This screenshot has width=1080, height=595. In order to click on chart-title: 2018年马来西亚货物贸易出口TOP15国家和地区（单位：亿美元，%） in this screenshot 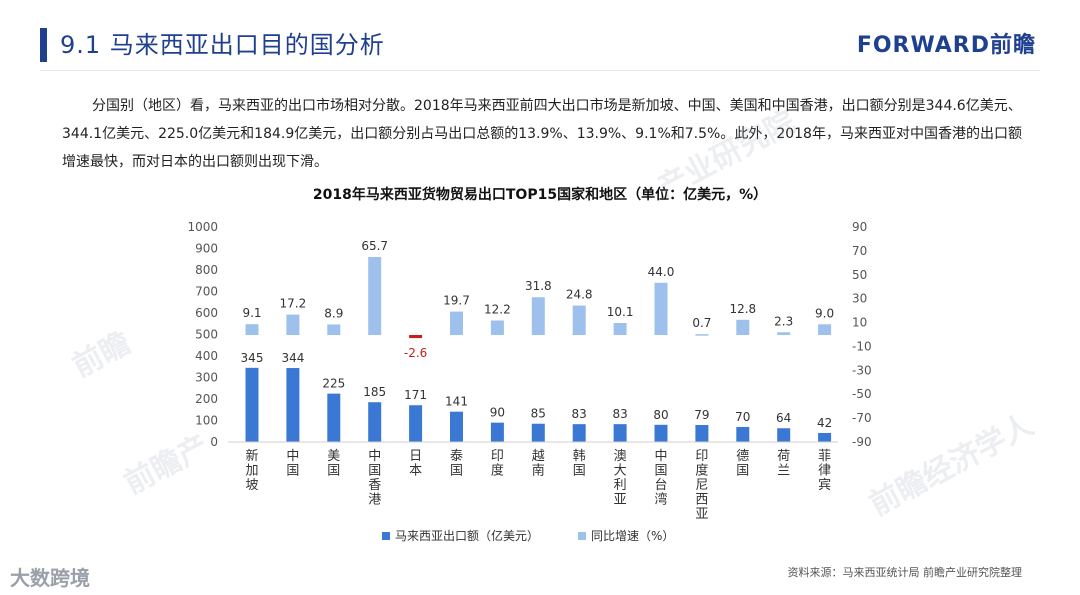, I will do `click(540, 195)`.